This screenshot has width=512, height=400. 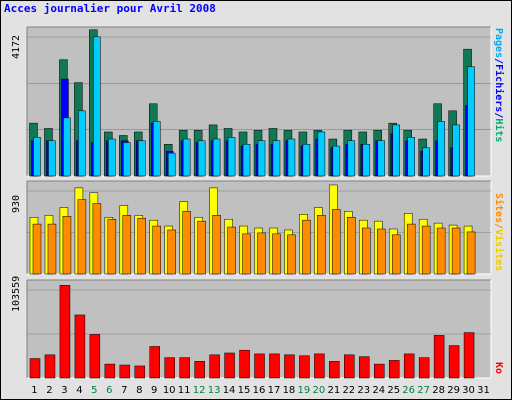 What do you see at coordinates (94, 390) in the screenshot?
I see `day-label: 5` at bounding box center [94, 390].